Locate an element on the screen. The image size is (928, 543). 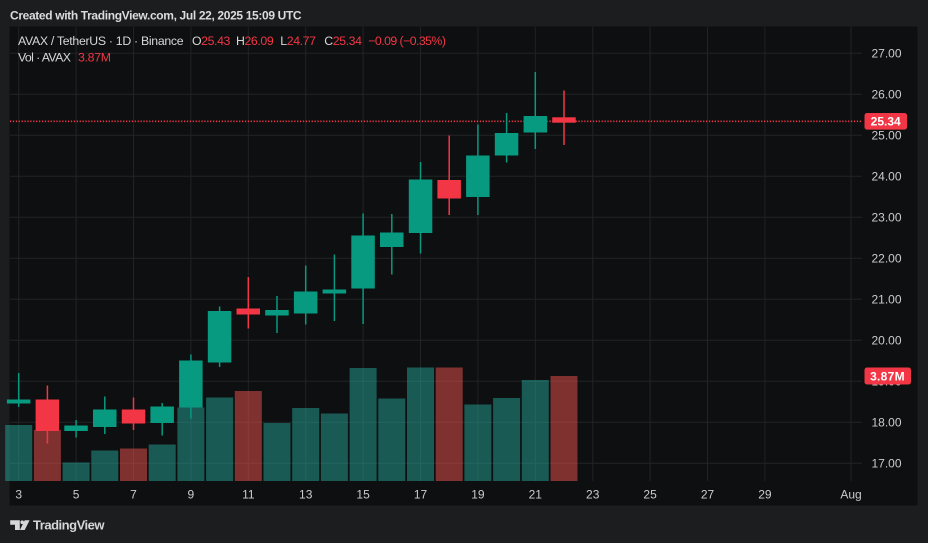
svg-text: 25 is located at coordinates (650, 494).